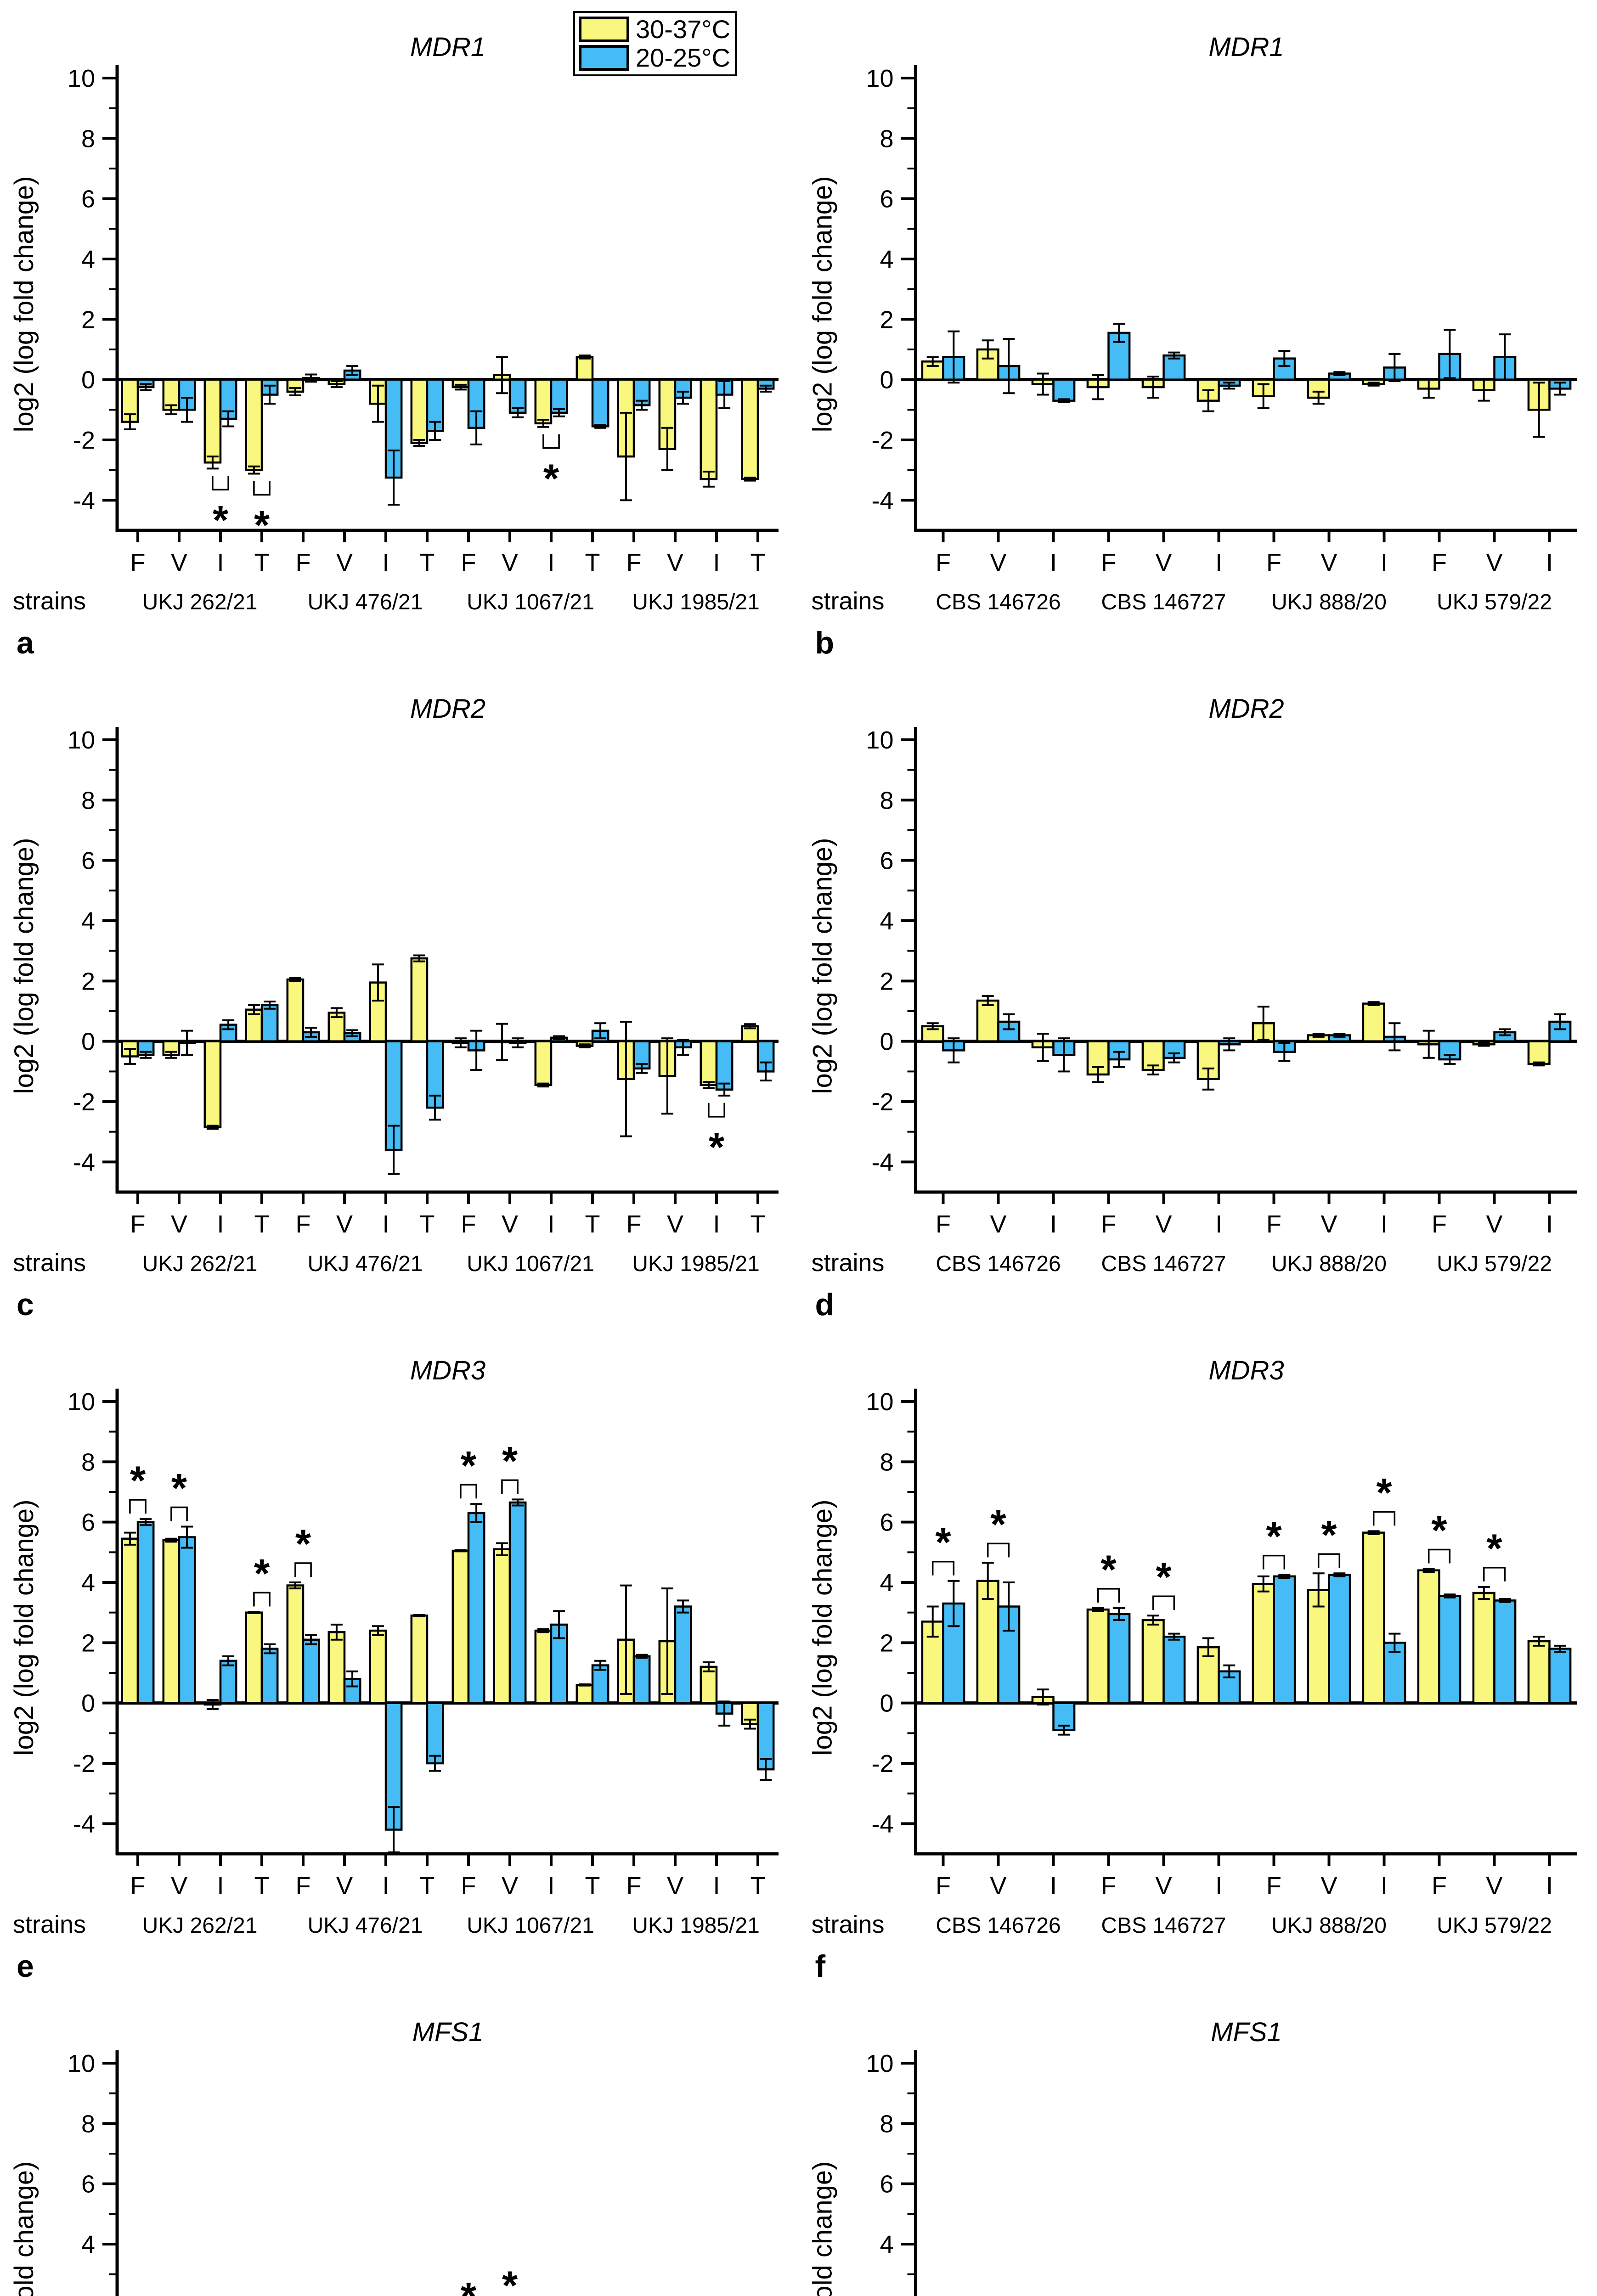  I want to click on y-tick-label: -4, so click(84, 1162).